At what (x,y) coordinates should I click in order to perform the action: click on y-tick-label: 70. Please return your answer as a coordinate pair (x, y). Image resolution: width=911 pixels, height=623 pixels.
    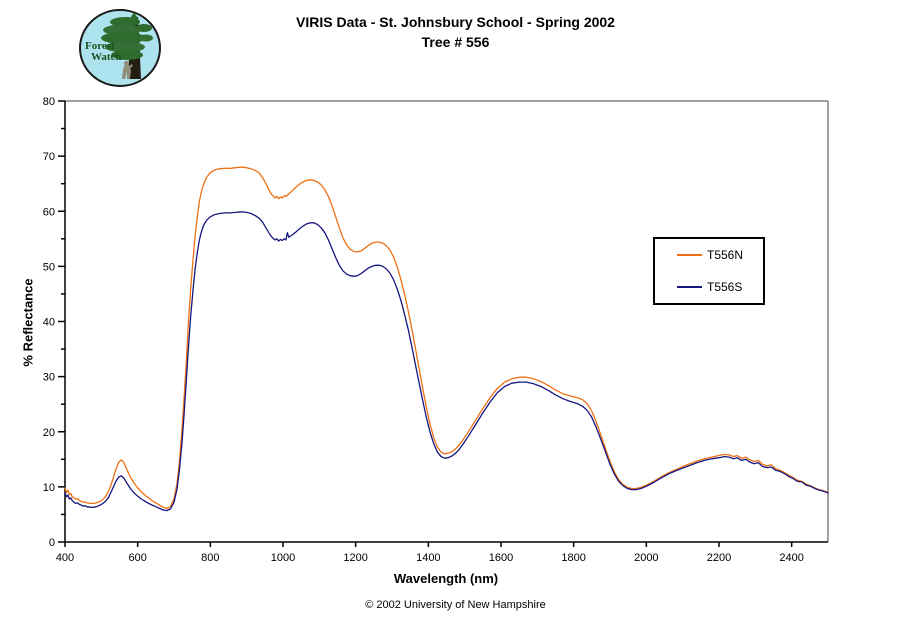
    Looking at the image, I should click on (49, 157).